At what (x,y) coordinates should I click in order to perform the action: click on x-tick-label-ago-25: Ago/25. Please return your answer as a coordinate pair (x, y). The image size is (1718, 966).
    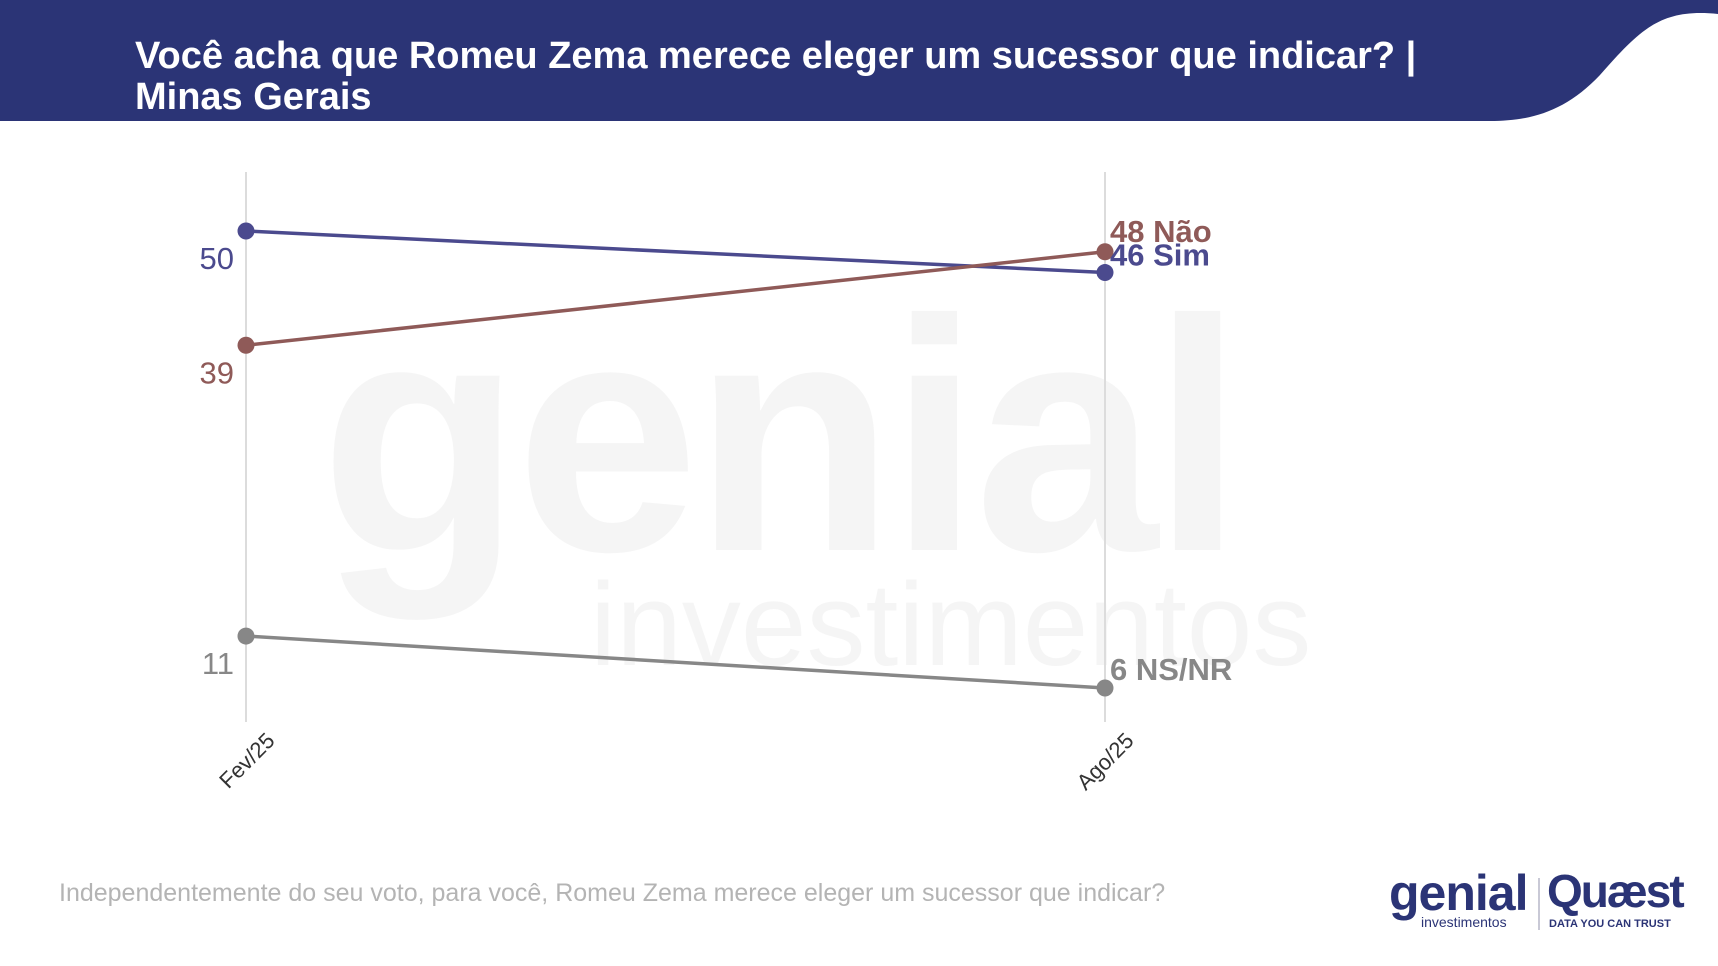
    Looking at the image, I should click on (1105, 761).